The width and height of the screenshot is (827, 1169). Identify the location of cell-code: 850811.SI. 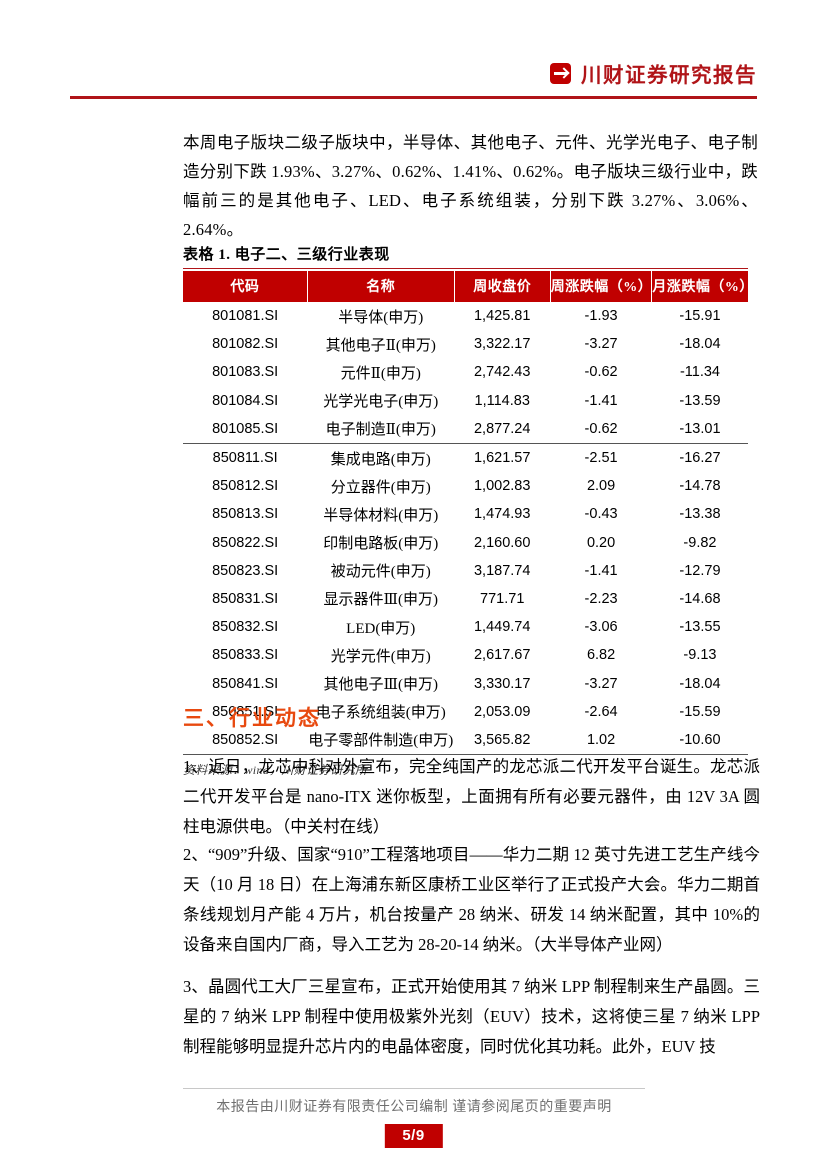
(245, 458).